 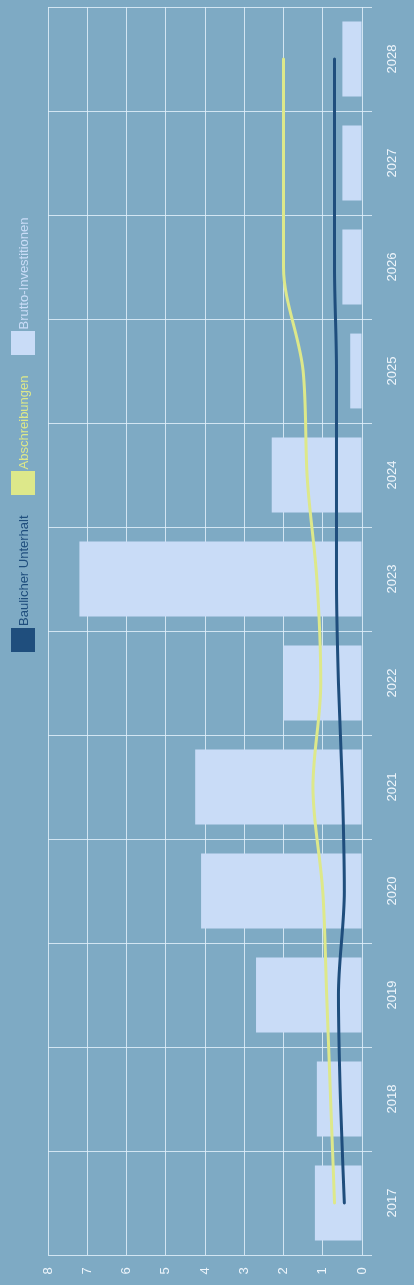 What do you see at coordinates (86, 1271) in the screenshot?
I see `x-tick-label: 7` at bounding box center [86, 1271].